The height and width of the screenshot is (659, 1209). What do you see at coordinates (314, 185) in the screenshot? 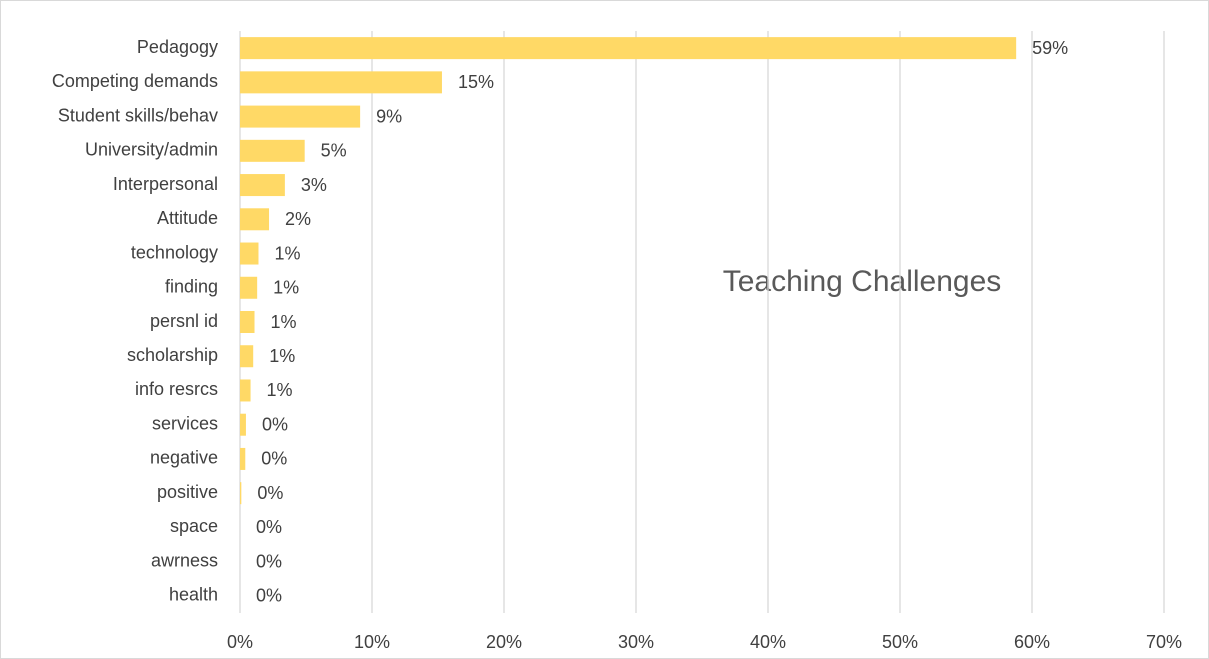
I see `data-label: 3%` at bounding box center [314, 185].